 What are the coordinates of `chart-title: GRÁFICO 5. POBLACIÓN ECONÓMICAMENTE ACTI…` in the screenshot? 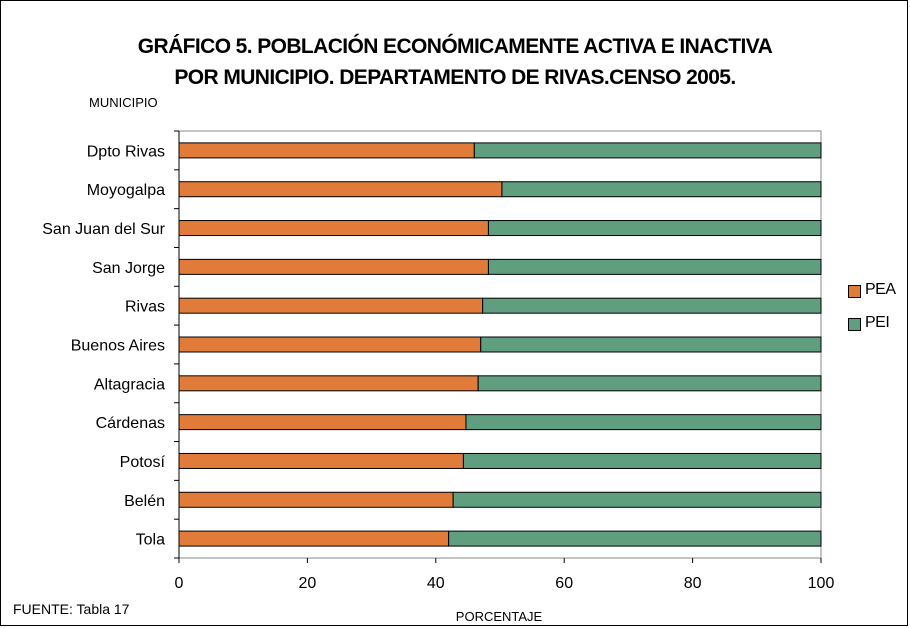 It's located at (455, 46).